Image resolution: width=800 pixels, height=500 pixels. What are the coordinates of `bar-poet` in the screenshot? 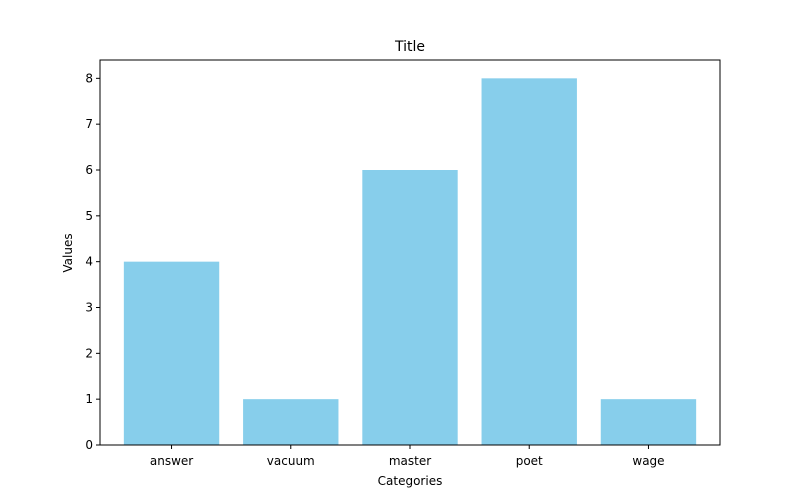 It's located at (529, 261).